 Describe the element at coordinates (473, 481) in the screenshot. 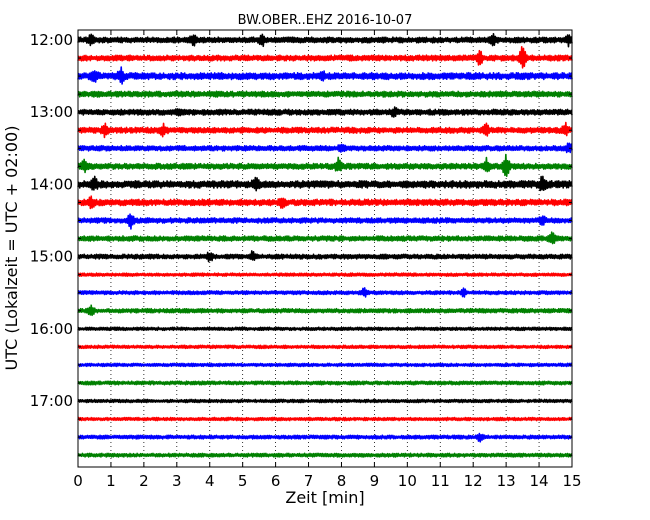

I see `x-tick-label: 12` at that location.